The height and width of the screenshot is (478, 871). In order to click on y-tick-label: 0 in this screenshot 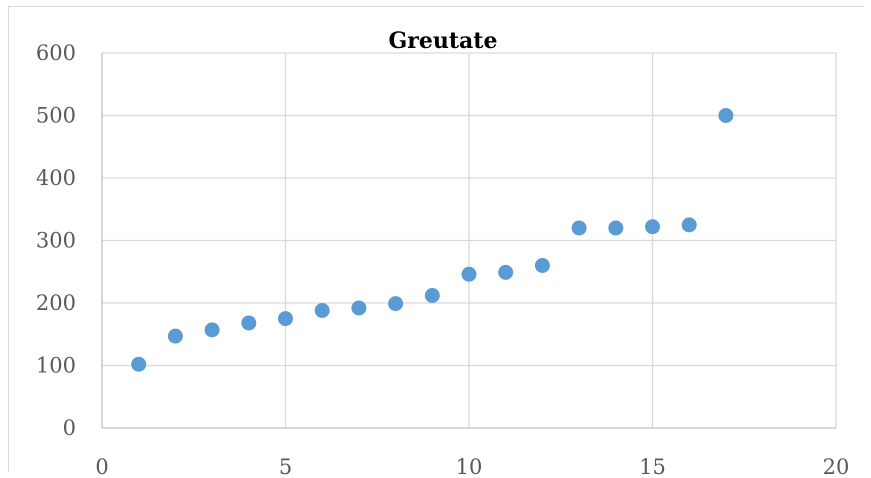, I will do `click(69, 428)`.